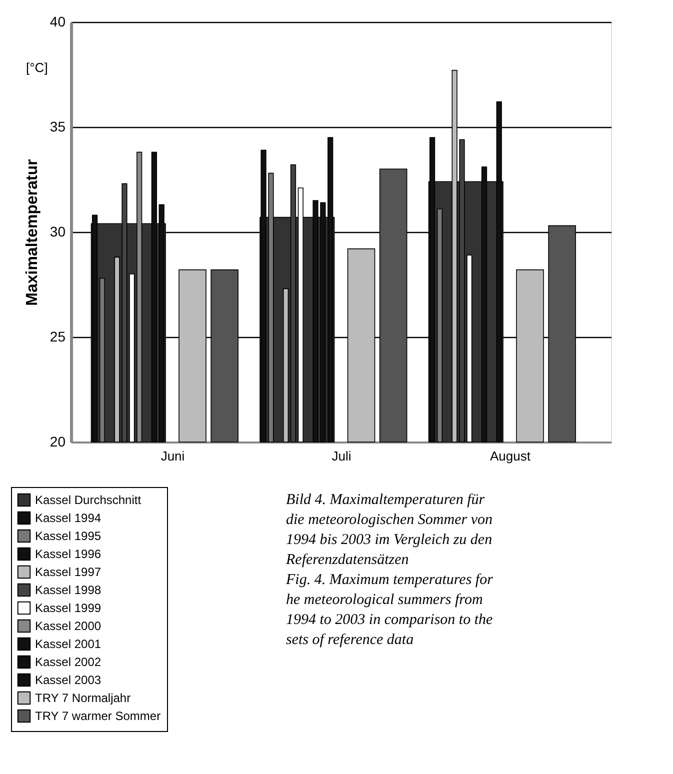  Describe the element at coordinates (58, 442) in the screenshot. I see `y-tick-label: 20` at that location.